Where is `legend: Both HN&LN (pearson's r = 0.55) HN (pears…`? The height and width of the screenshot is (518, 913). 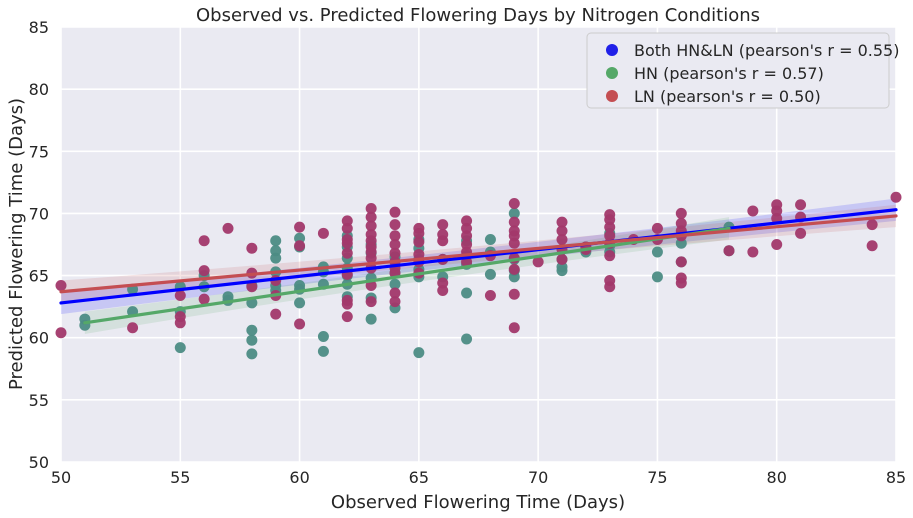 legend: Both HN&LN (pearson's r = 0.55) HN (pears… is located at coordinates (742, 70).